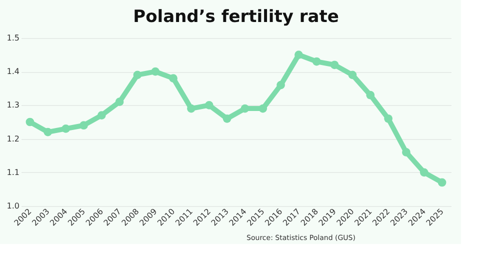 The image size is (480, 270). I want to click on y-tick-label: 1.0, so click(13, 206).